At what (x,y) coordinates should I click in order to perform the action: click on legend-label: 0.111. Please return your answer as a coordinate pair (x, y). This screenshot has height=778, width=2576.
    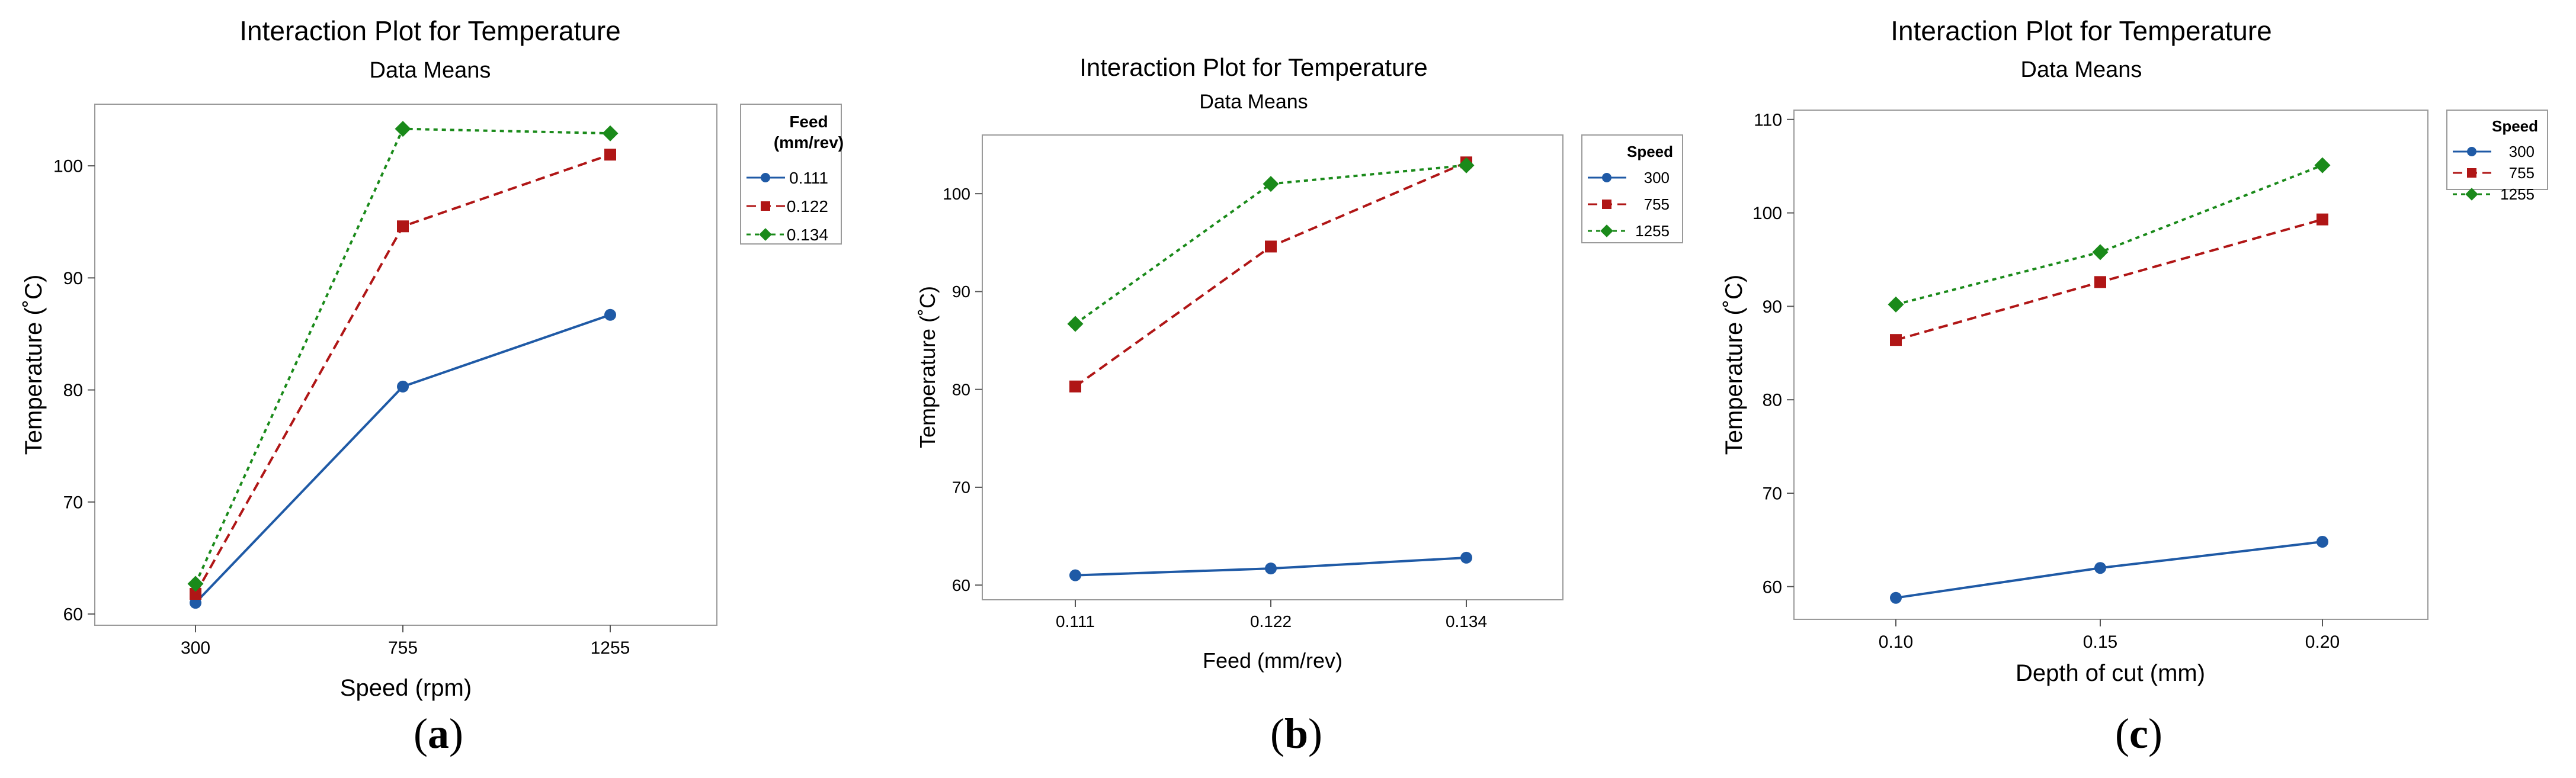
    Looking at the image, I should click on (808, 178).